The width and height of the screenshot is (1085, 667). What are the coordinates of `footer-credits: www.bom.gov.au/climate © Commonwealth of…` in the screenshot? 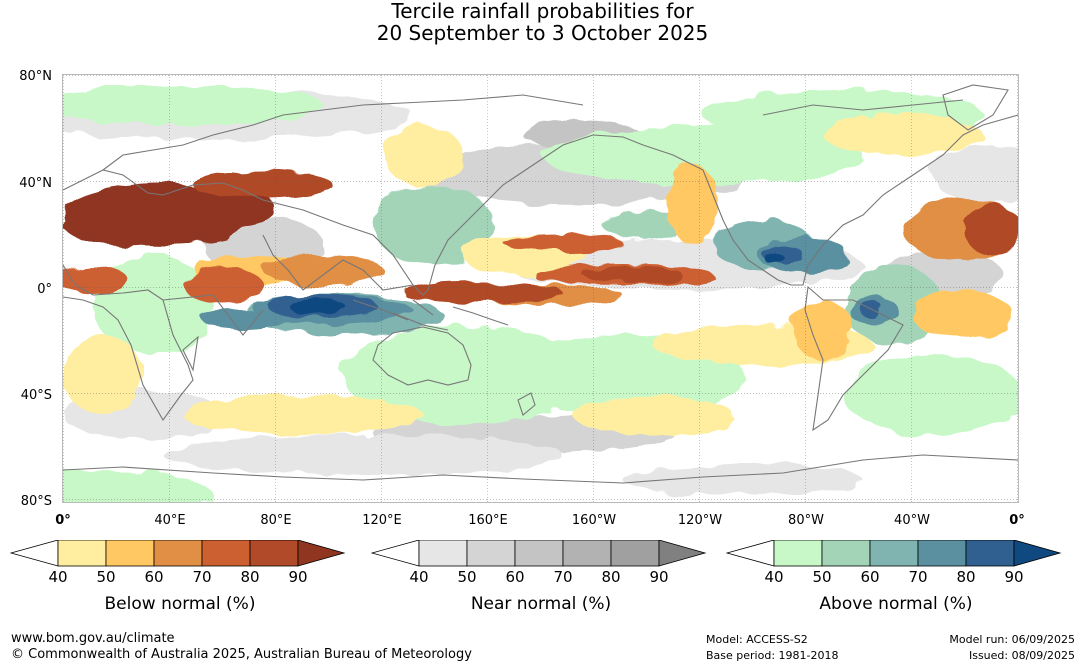 It's located at (241, 647).